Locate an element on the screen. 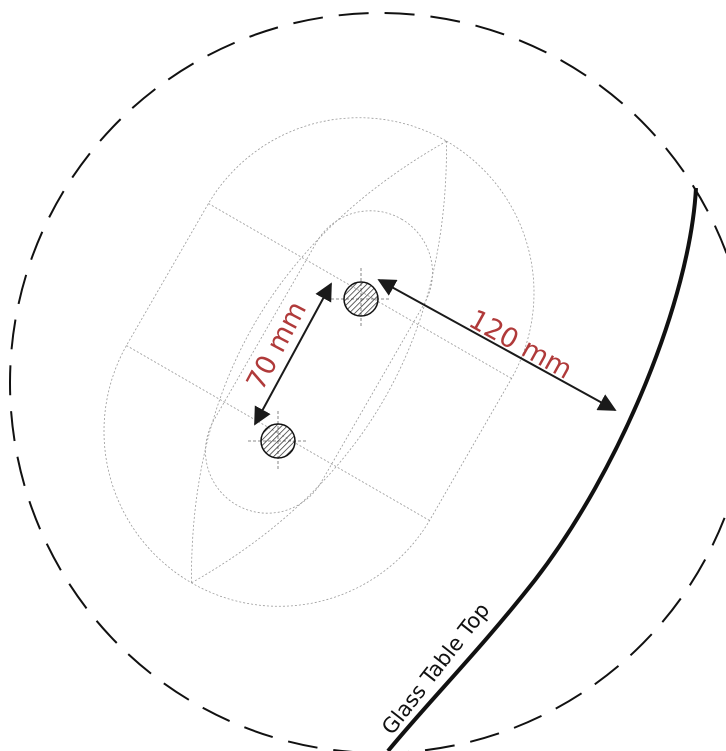  dimension-label-edge-distance: 120 mm is located at coordinates (521, 345).